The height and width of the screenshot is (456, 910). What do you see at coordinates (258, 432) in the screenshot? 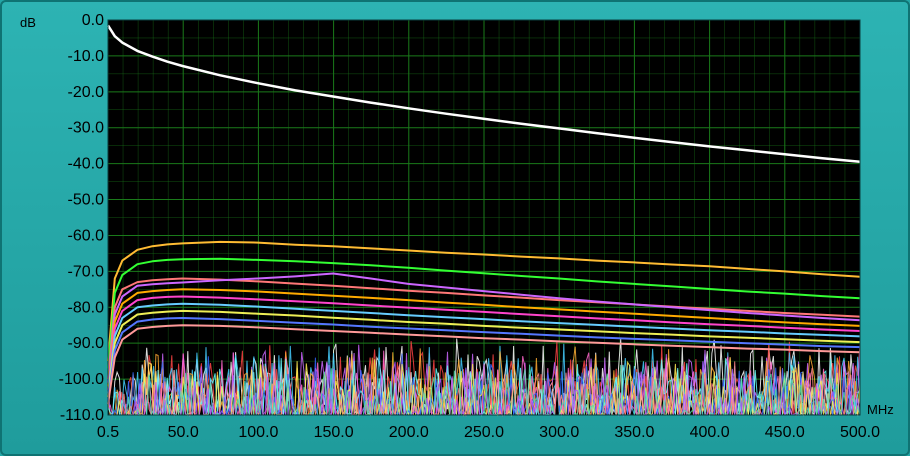
I see `x-tick-label: 100.0` at bounding box center [258, 432].